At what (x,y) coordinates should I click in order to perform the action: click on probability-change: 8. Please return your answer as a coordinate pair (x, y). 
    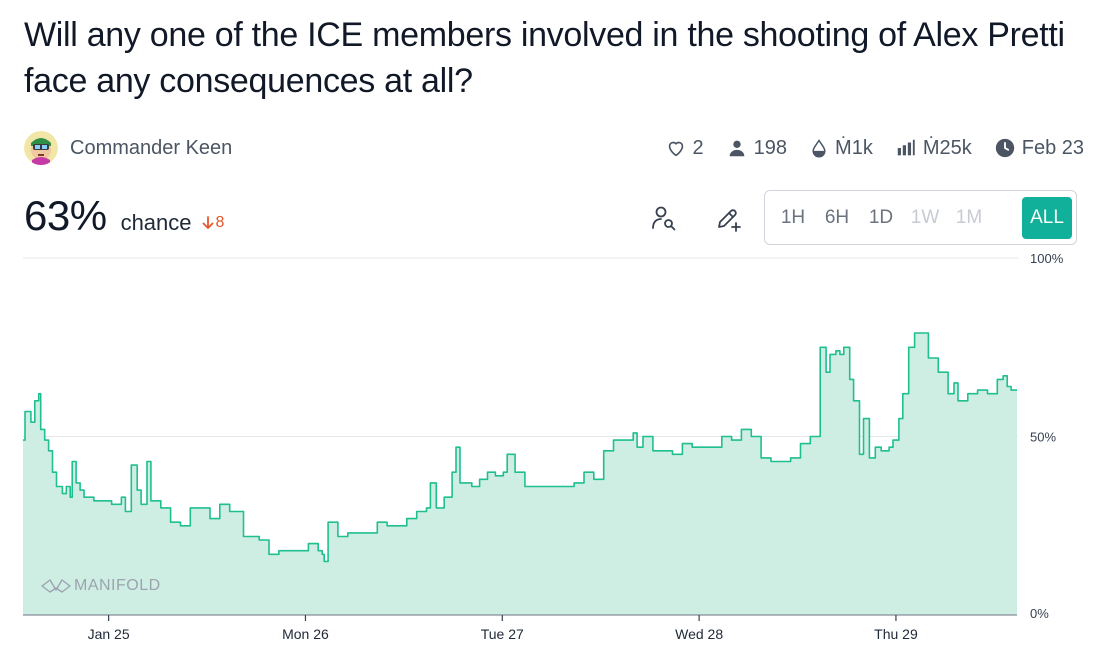
    Looking at the image, I should click on (213, 223).